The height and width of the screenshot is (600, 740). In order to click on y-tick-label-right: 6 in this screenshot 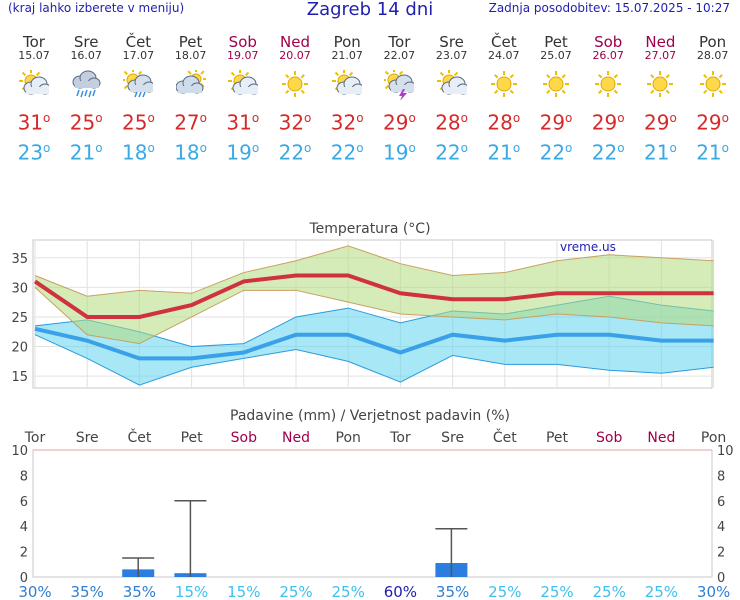, I will do `click(721, 502)`.